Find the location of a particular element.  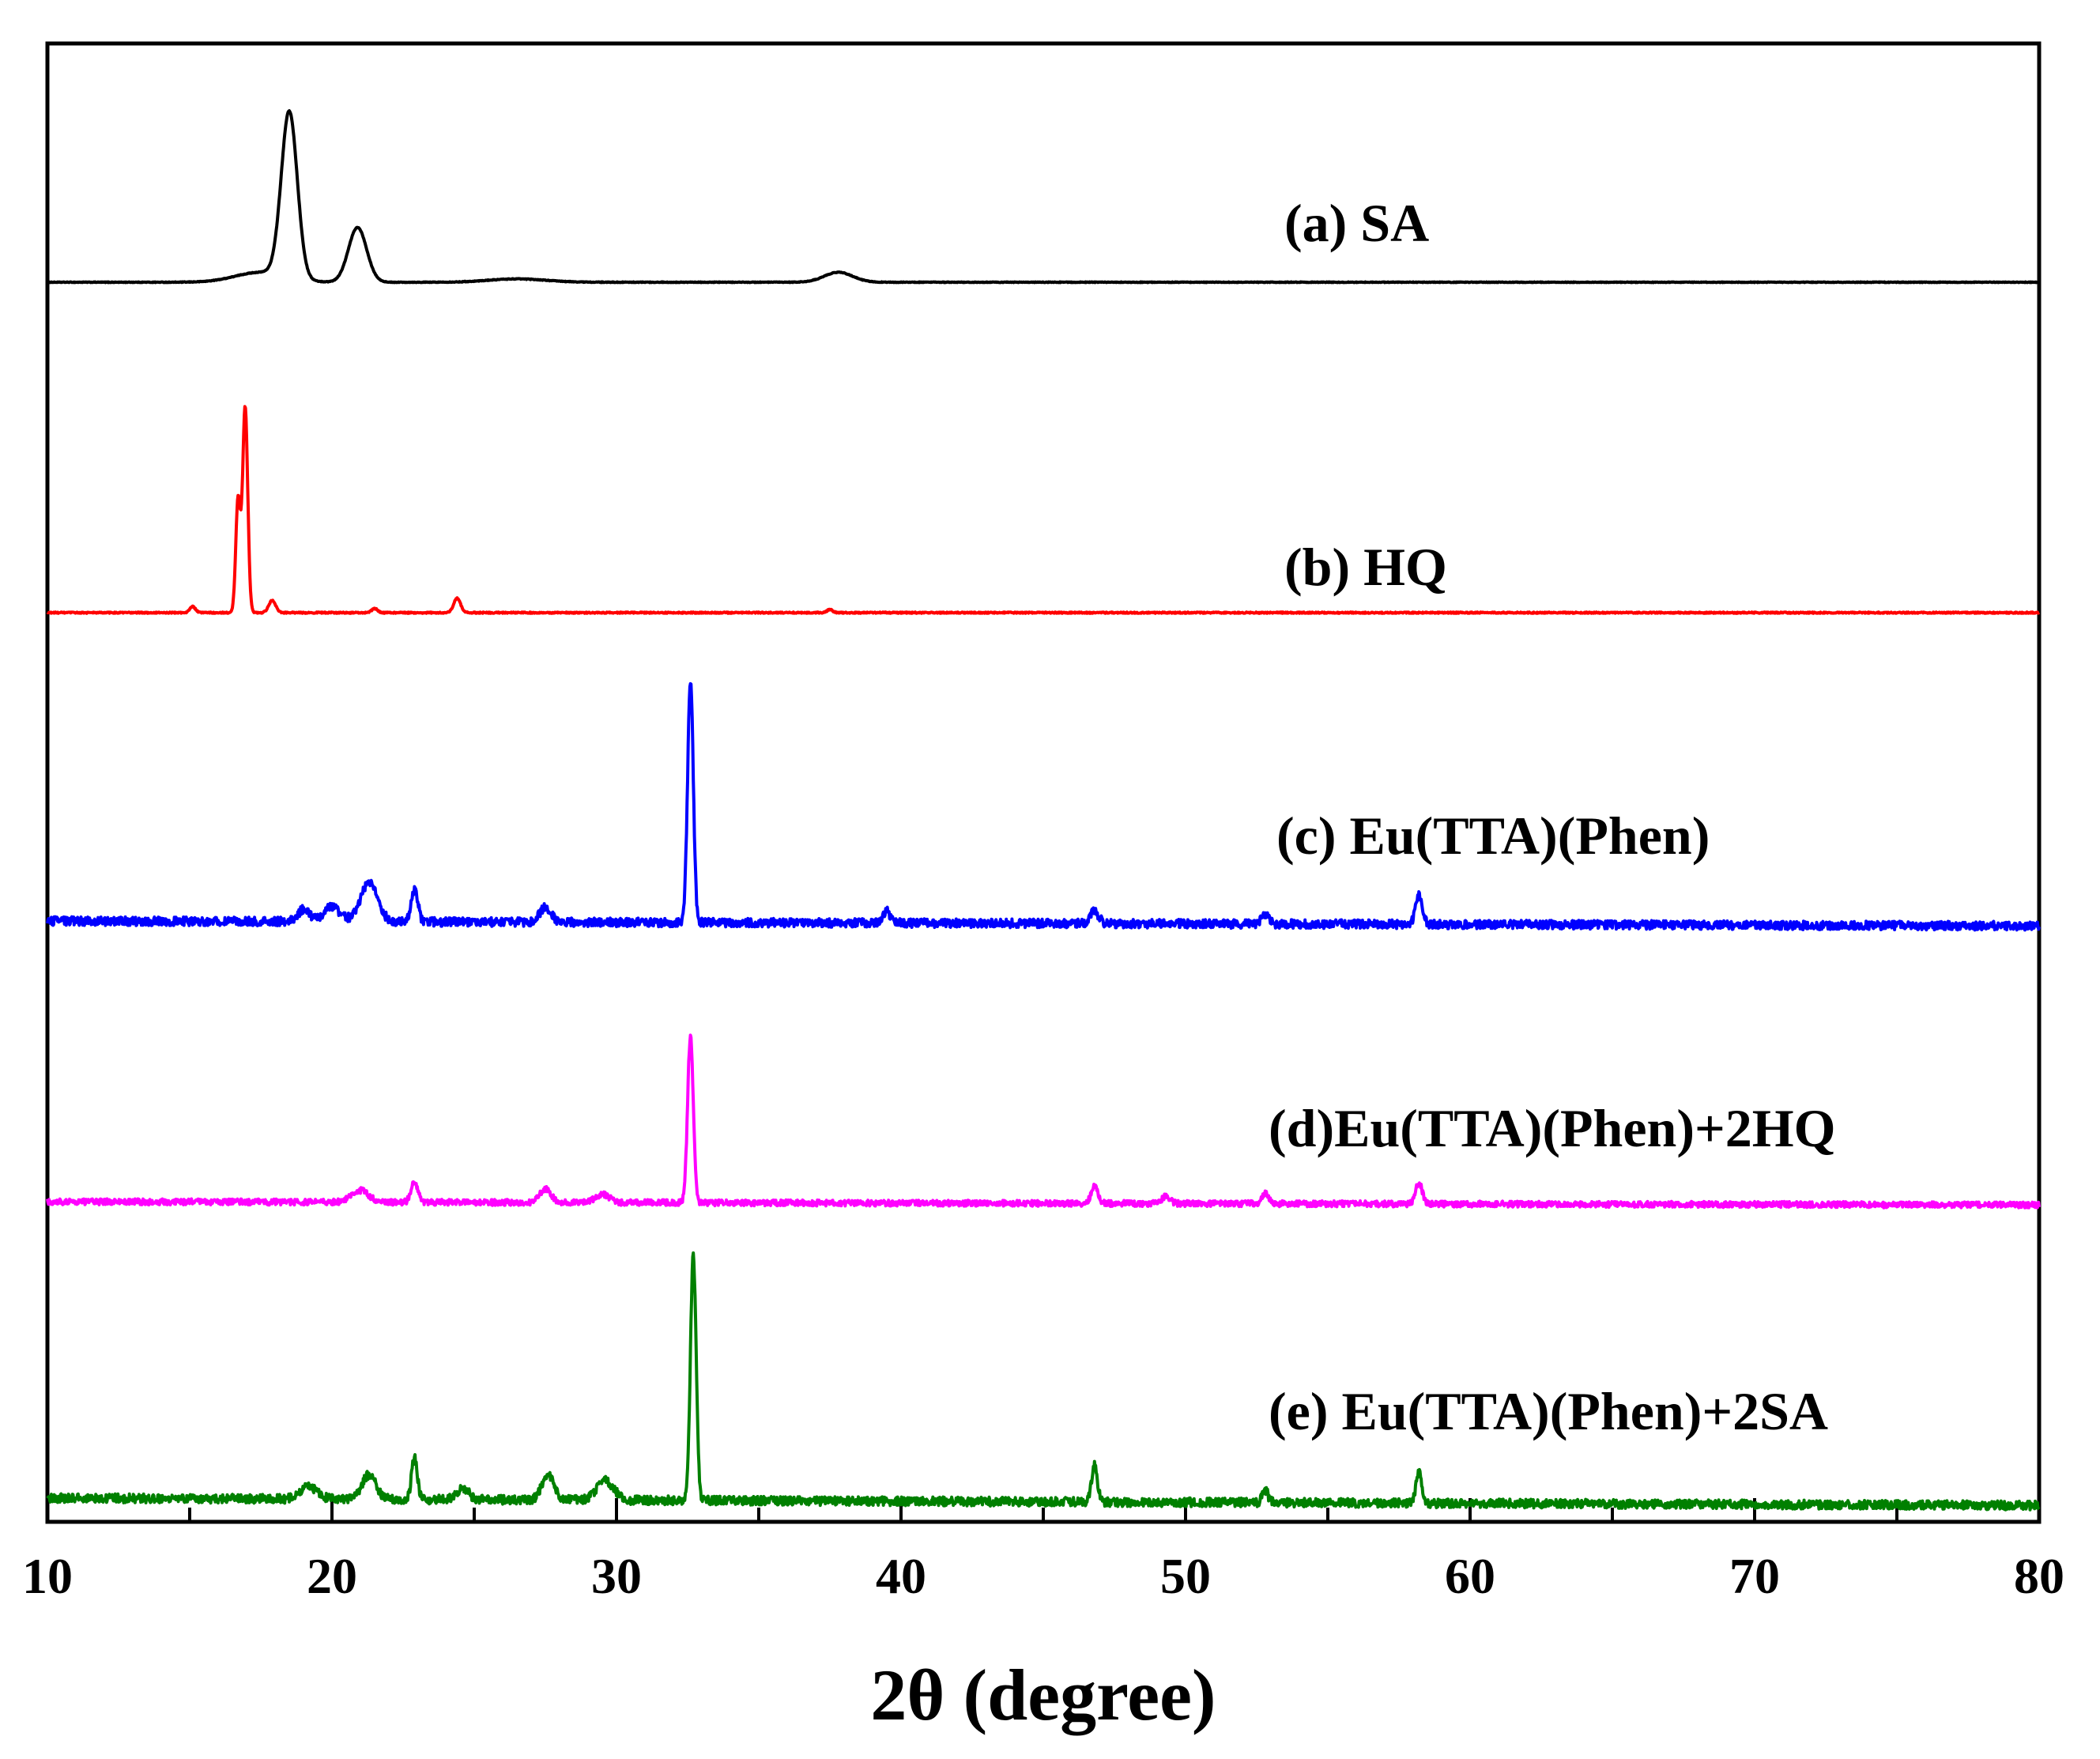

x-tick-label-30: 30 is located at coordinates (616, 1576).